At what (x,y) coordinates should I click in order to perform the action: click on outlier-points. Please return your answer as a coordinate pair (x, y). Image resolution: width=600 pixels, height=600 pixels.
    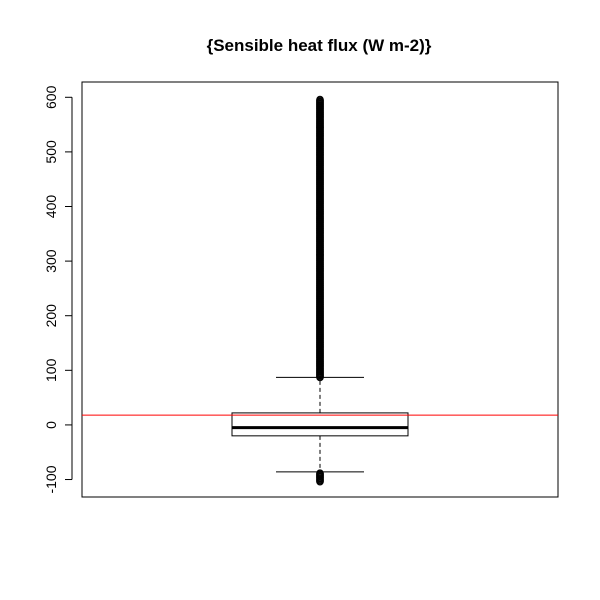
    Looking at the image, I should click on (320, 290).